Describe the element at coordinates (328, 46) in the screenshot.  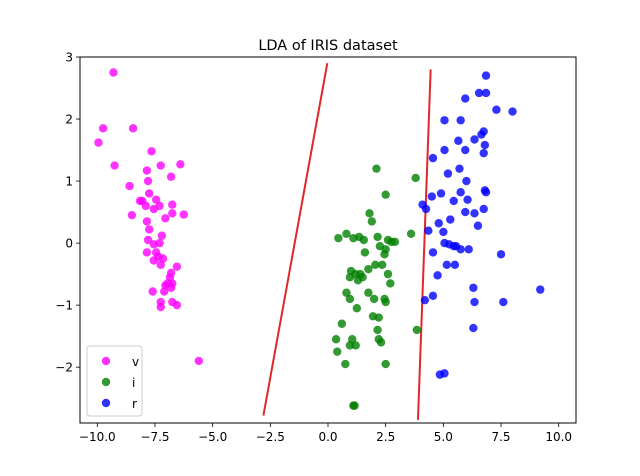
I see `chart-title: LDA of IRIS dataset` at that location.